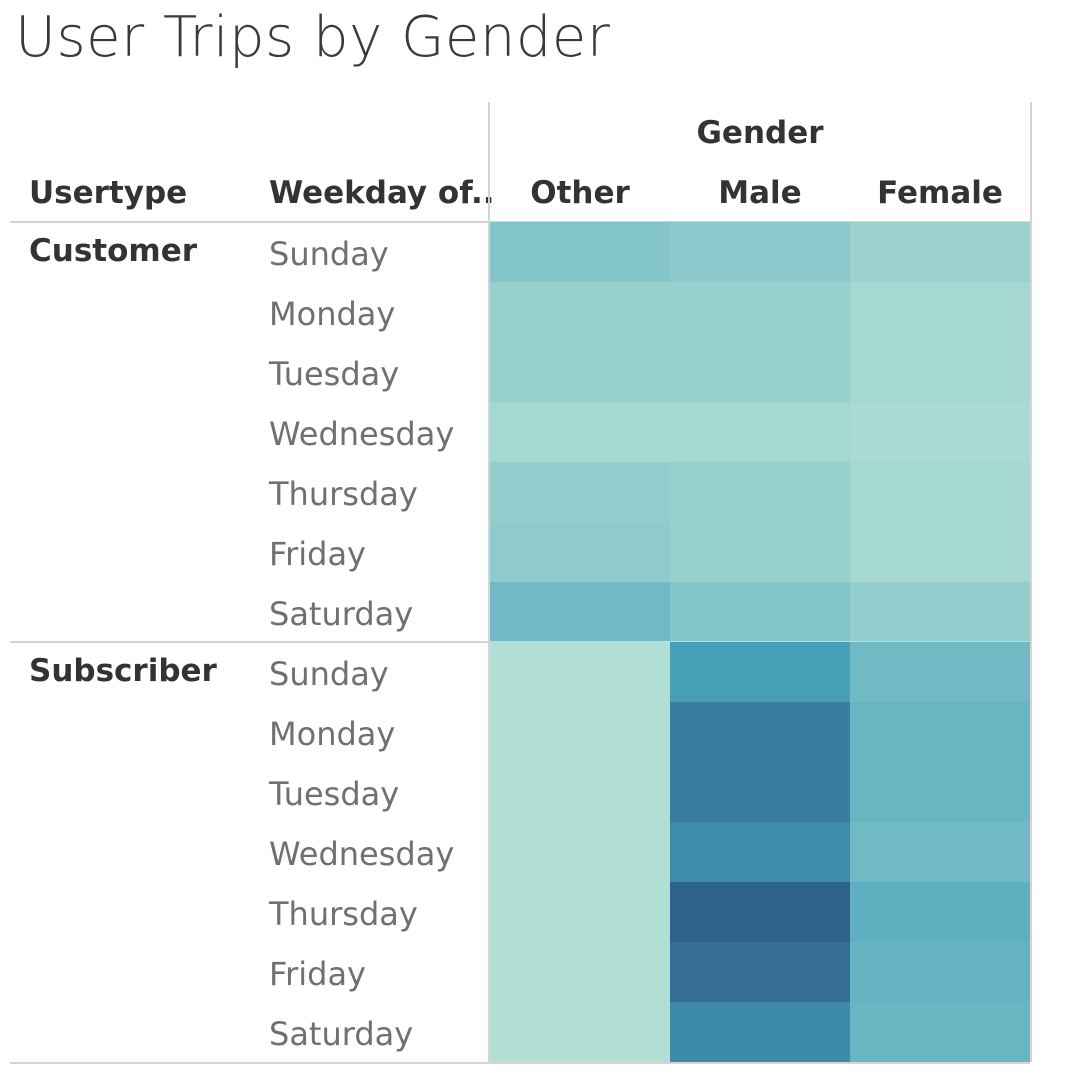  What do you see at coordinates (489, 582) in the screenshot?
I see `grid-left-rule` at bounding box center [489, 582].